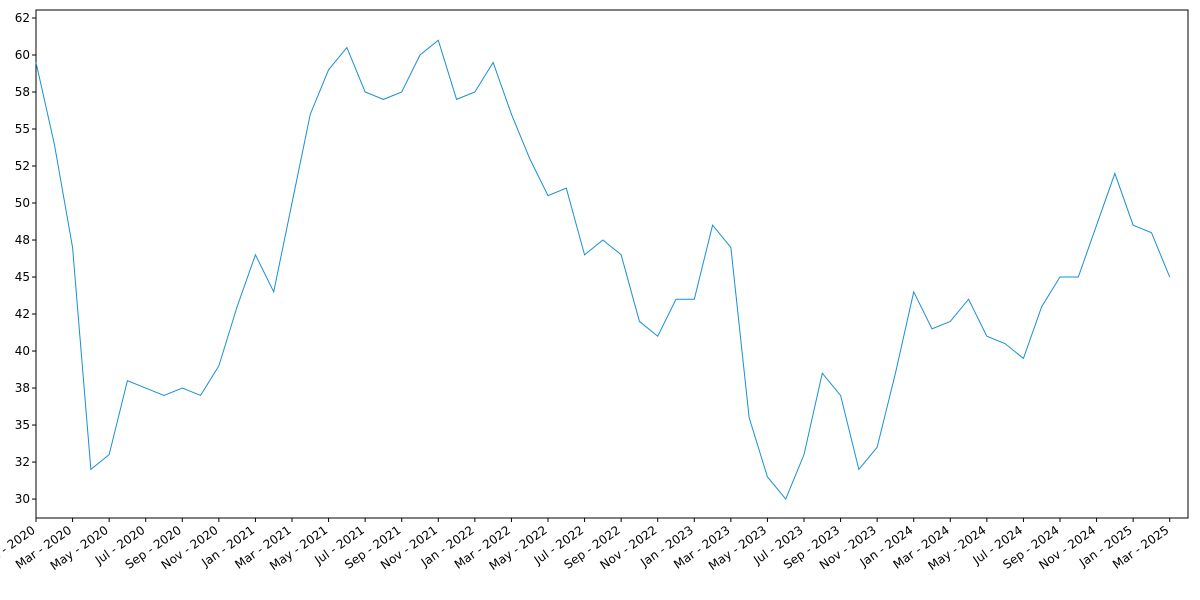 This screenshot has width=1200, height=600. What do you see at coordinates (22, 203) in the screenshot?
I see `y-tick-label: 50` at bounding box center [22, 203].